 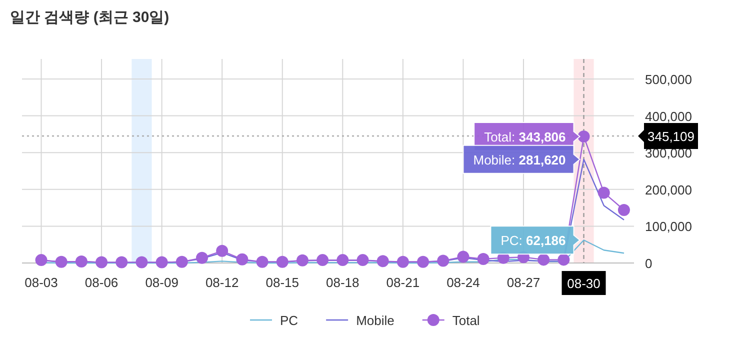 What do you see at coordinates (463, 282) in the screenshot?
I see `x-tick-label: 08-24` at bounding box center [463, 282].